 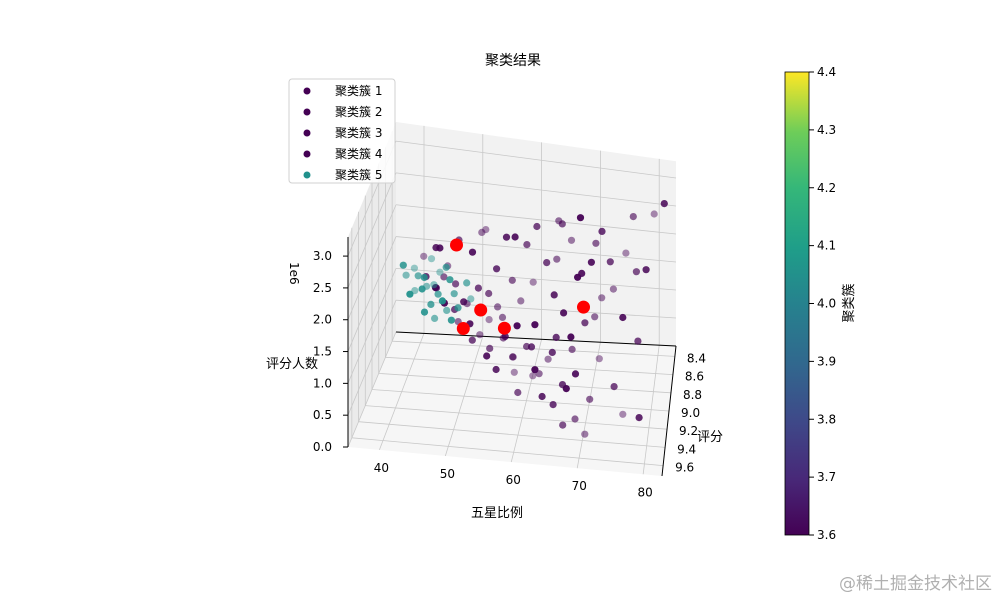 What do you see at coordinates (536, 339) in the screenshot?
I see `y-axis-line` at bounding box center [536, 339].